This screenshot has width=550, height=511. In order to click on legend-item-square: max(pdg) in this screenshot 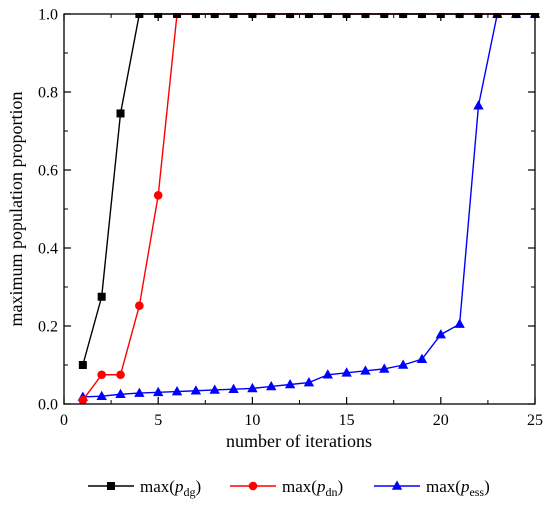, I will do `click(144, 488)`.